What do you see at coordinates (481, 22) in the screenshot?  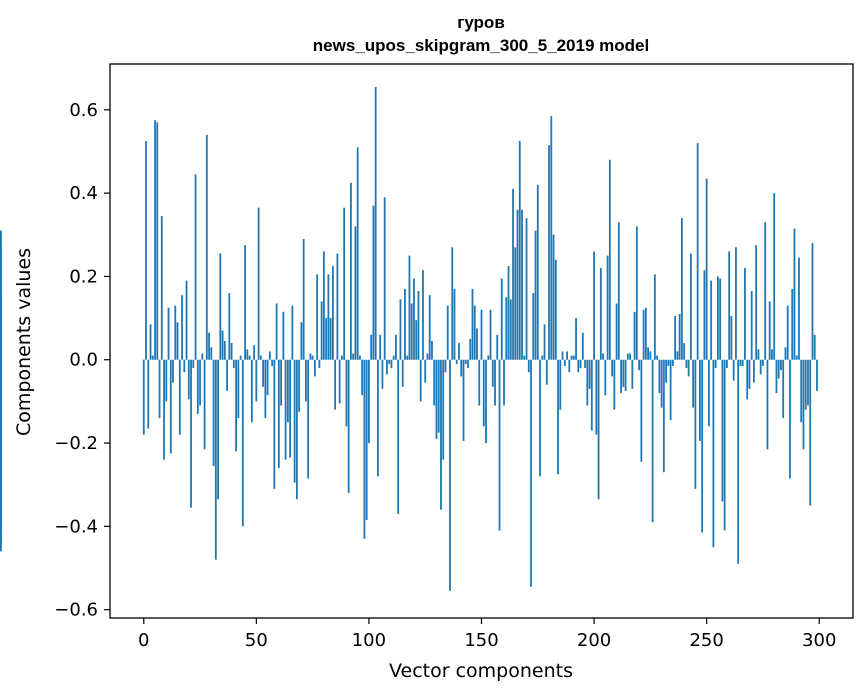 I see `chart-title: гуров` at bounding box center [481, 22].